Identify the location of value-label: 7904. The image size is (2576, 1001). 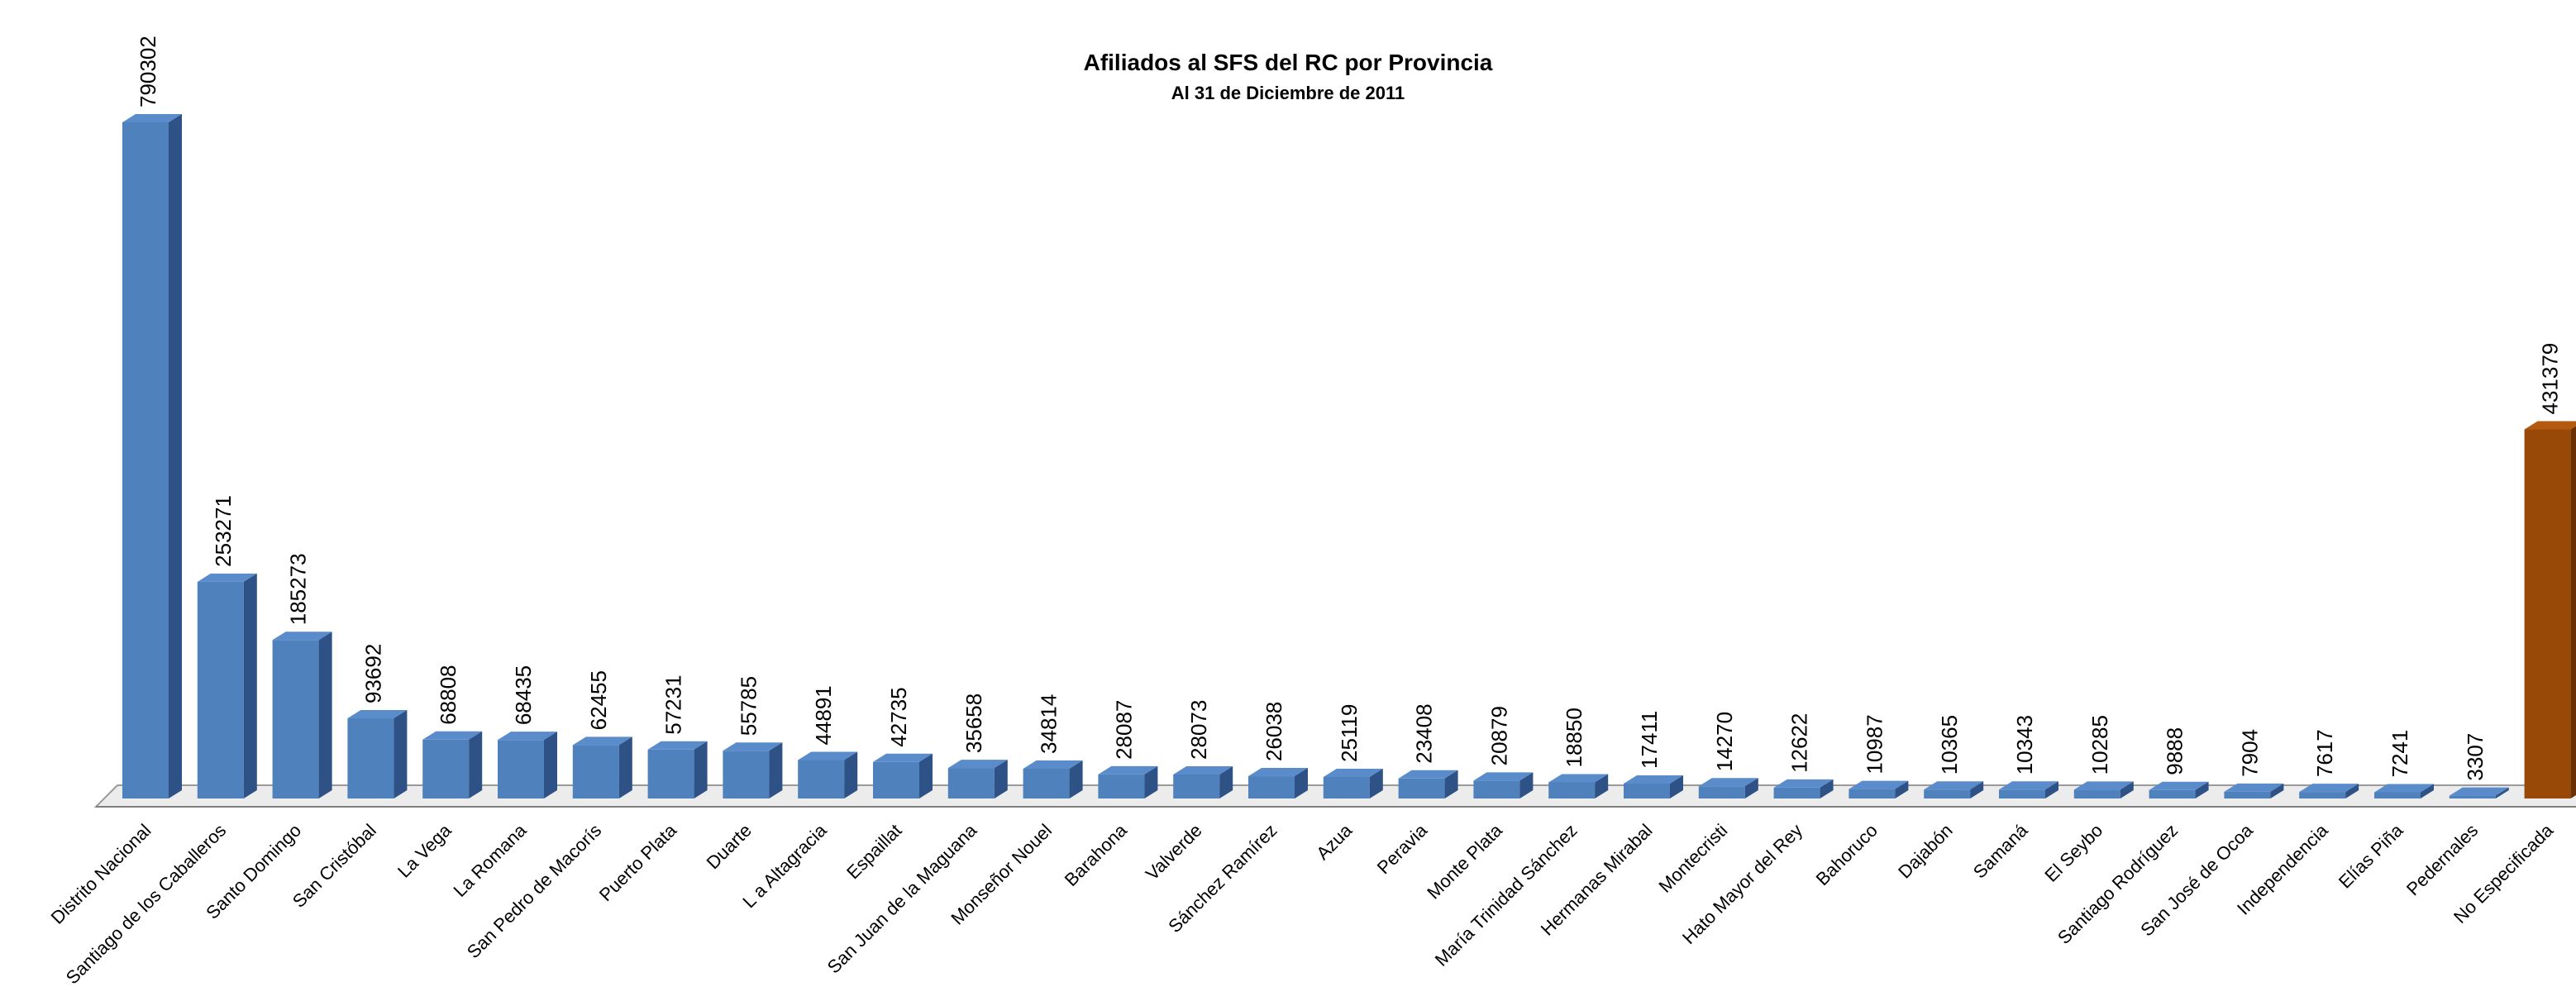
(2249, 753).